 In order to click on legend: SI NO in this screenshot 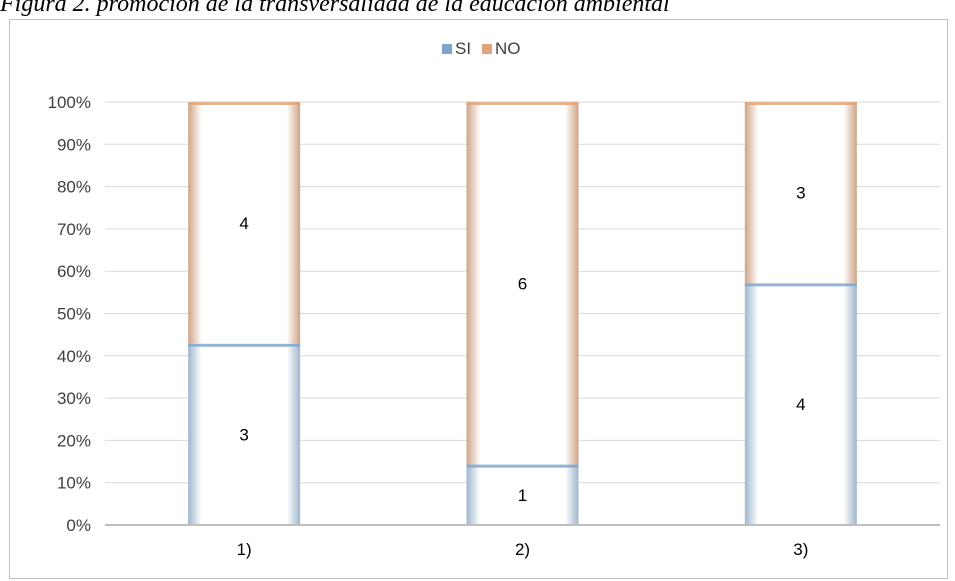, I will do `click(481, 48)`.